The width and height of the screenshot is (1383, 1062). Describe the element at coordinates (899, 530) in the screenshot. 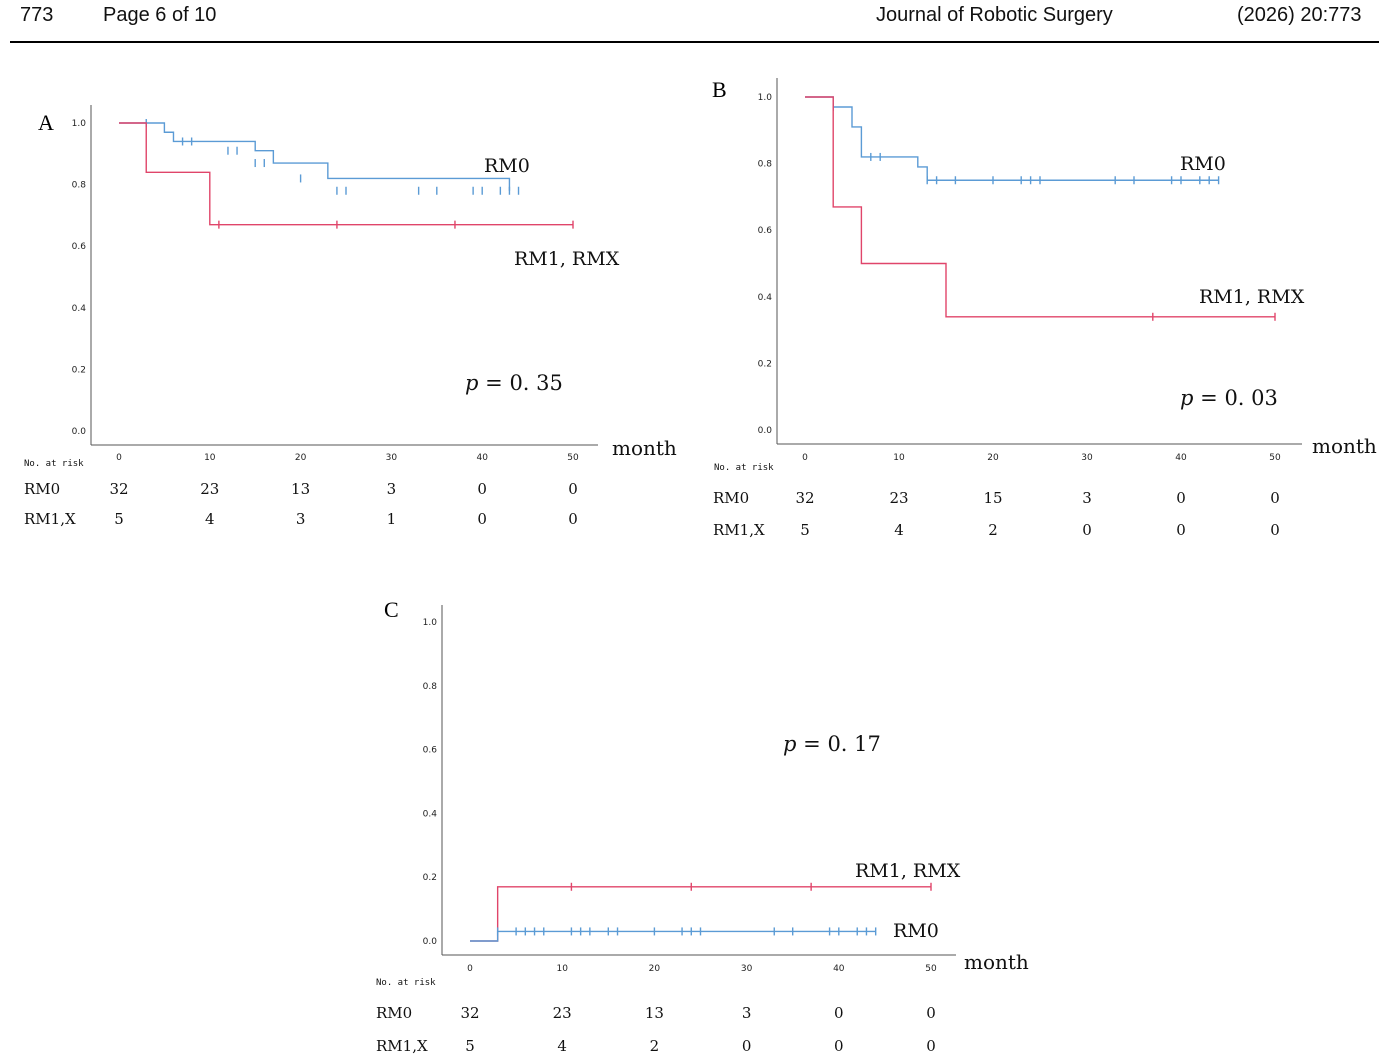

I see `risk-count: 4` at that location.